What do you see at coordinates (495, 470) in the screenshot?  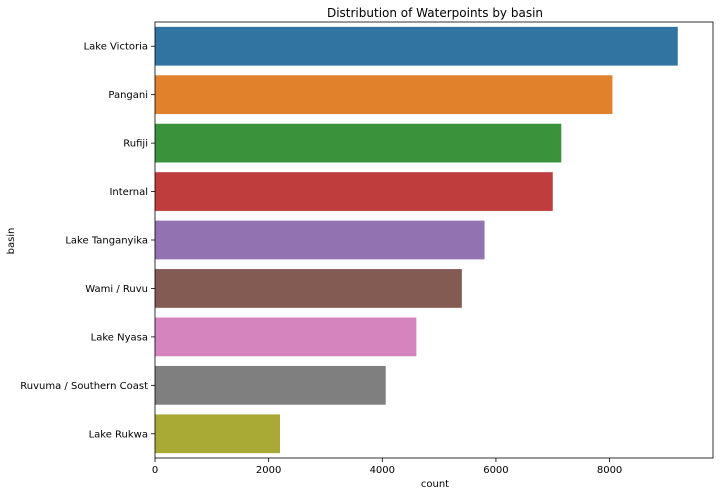 I see `x-tick-label-6000: 6000` at bounding box center [495, 470].